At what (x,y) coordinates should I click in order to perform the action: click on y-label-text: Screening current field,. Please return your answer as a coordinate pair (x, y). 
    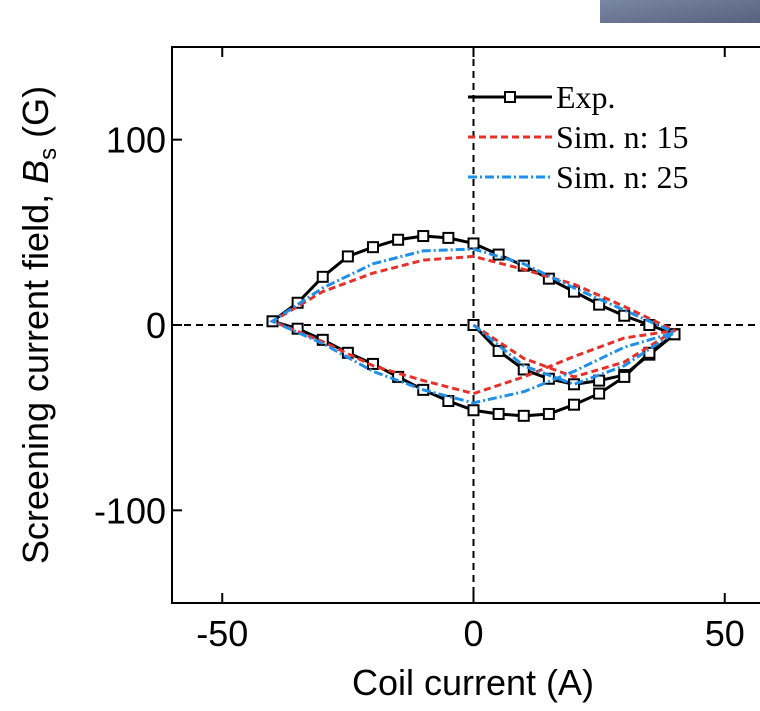
    Looking at the image, I should click on (35, 374).